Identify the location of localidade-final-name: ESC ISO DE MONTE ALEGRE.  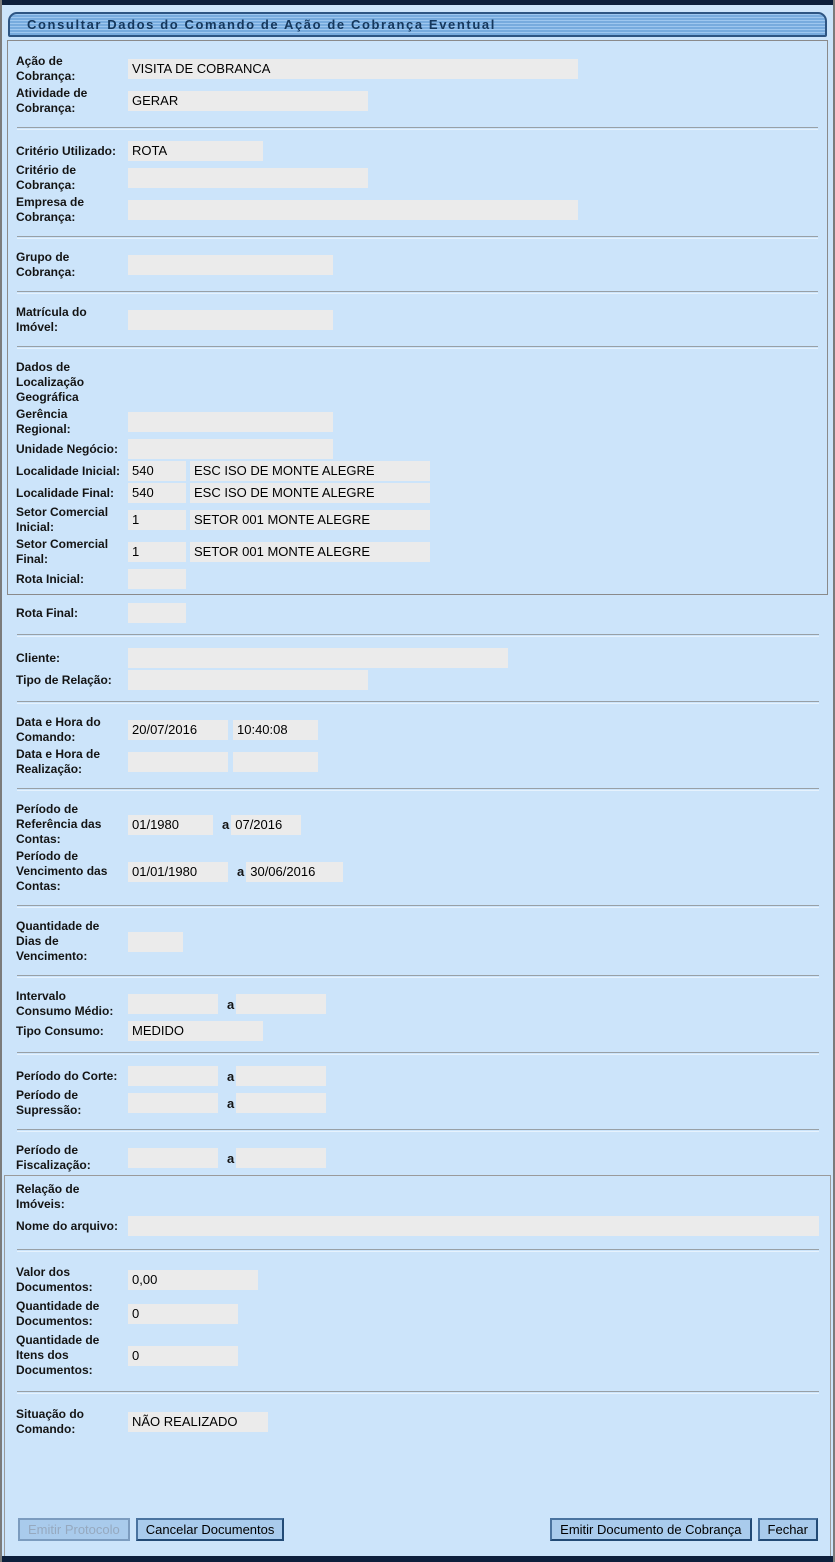
(310, 493).